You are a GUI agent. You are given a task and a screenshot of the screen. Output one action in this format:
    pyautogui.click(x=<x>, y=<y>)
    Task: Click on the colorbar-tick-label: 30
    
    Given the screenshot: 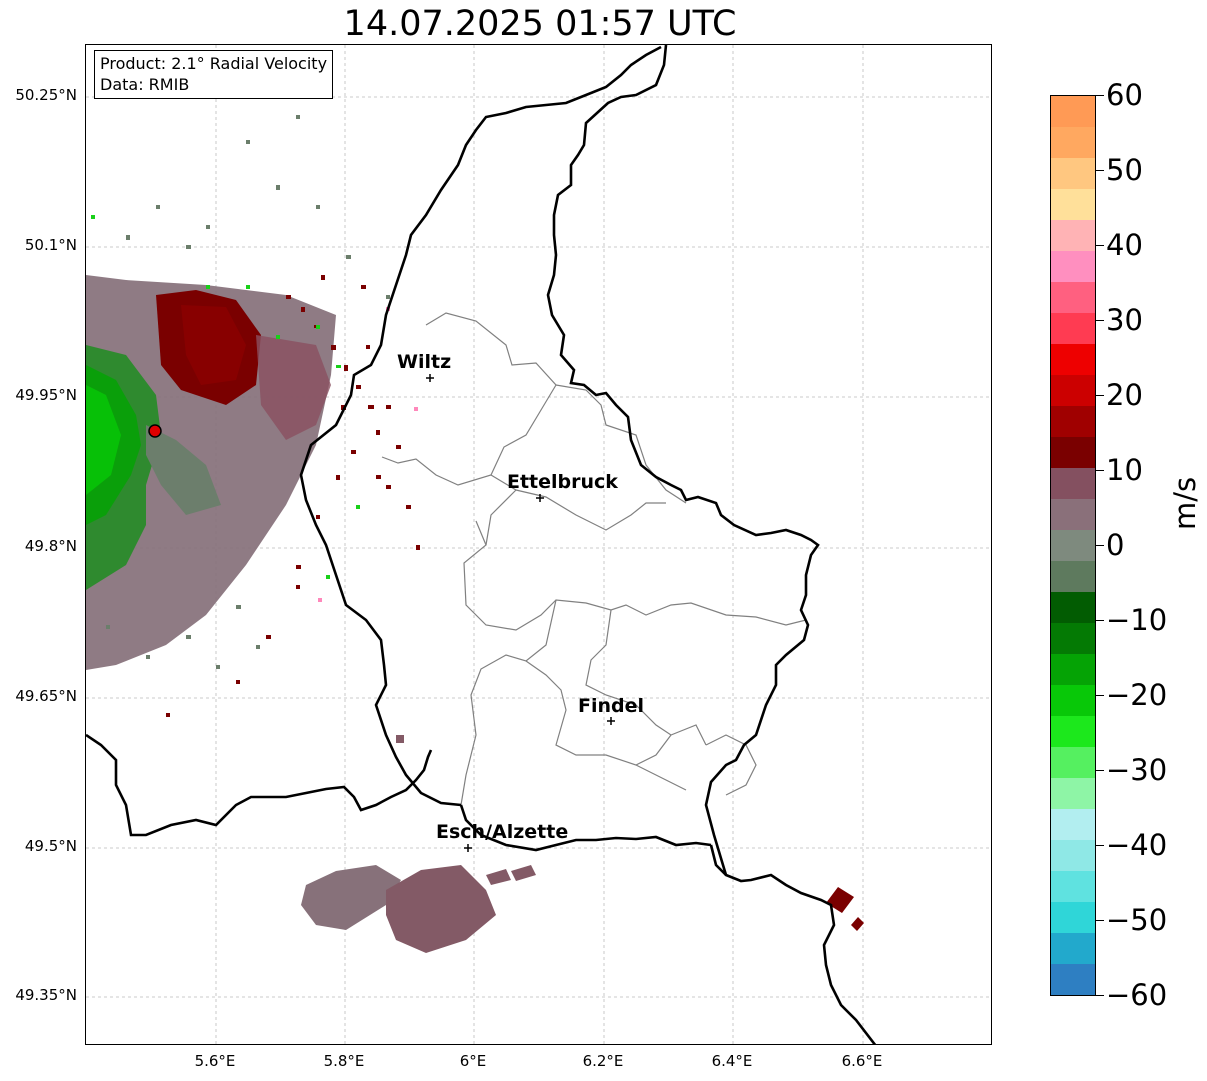 What is the action you would take?
    pyautogui.click(x=1124, y=320)
    